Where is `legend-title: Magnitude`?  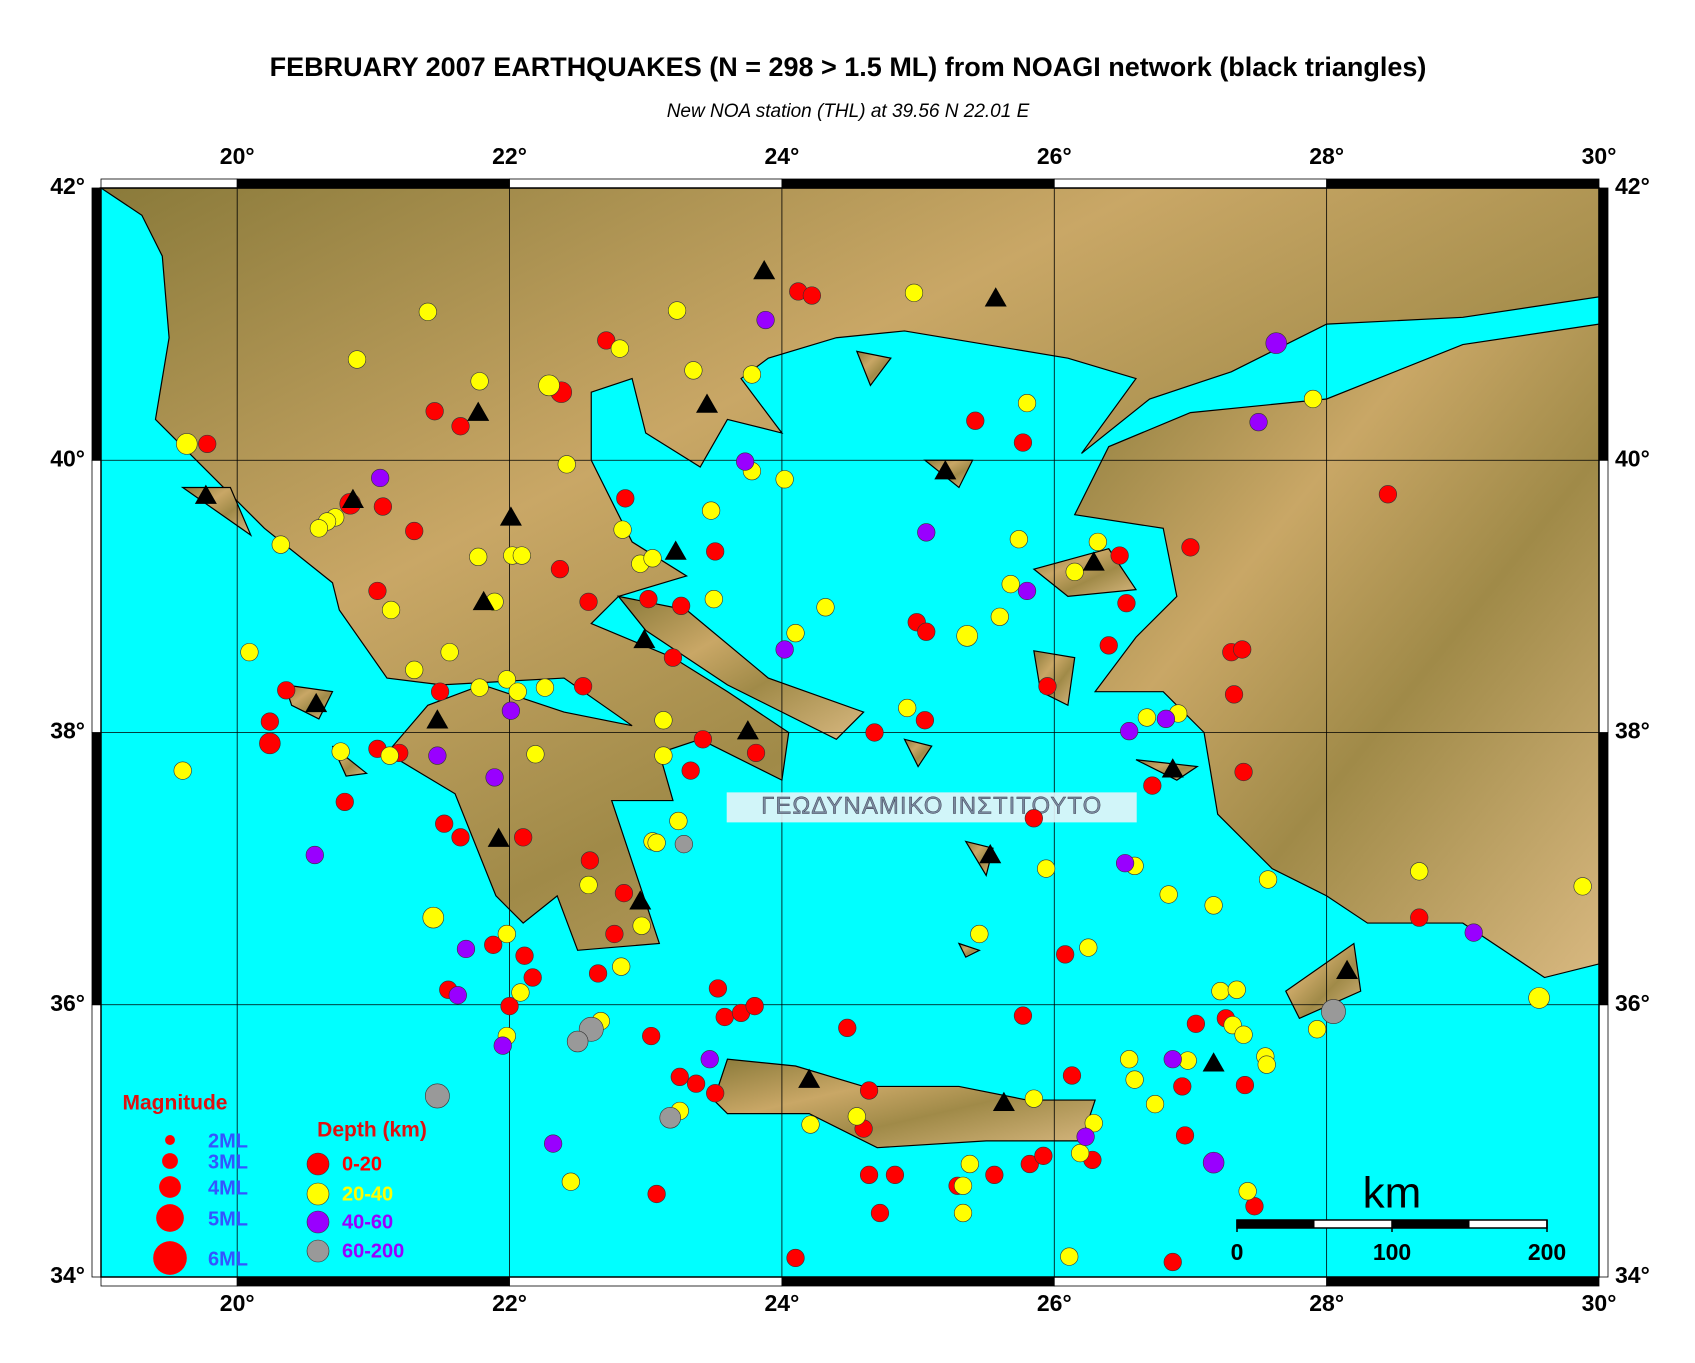
legend-title: Magnitude is located at coordinates (175, 1103).